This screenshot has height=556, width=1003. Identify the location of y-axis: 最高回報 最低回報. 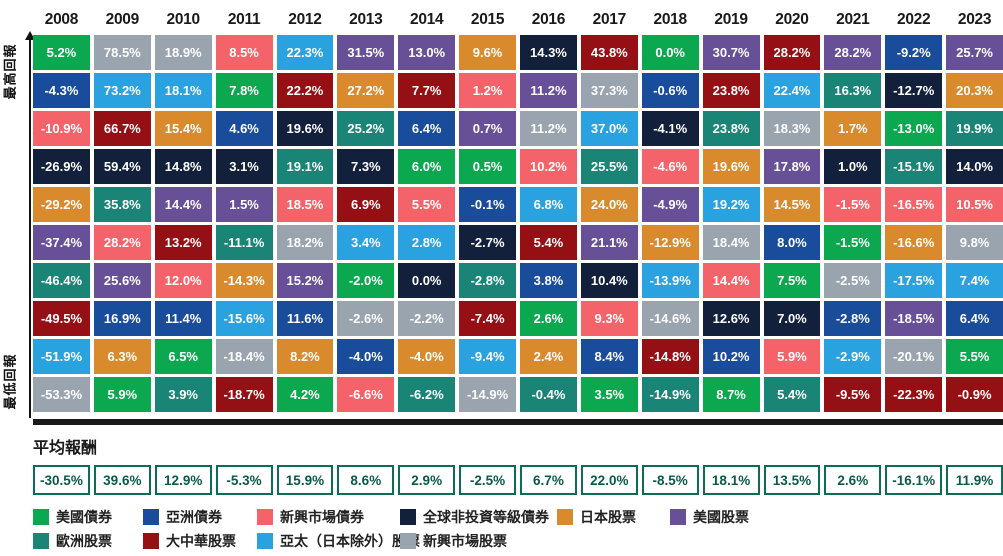
(17, 215).